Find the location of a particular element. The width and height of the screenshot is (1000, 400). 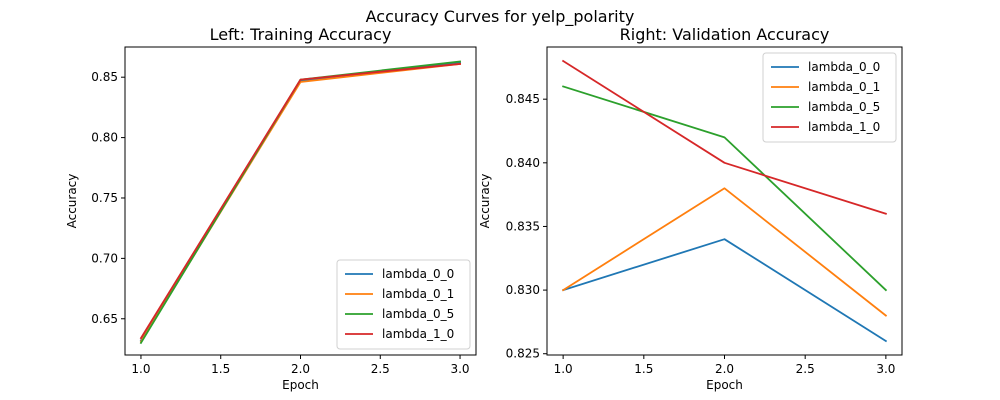

figure-suptitle: Accuracy Curves for yelp_polarity is located at coordinates (500, 17).